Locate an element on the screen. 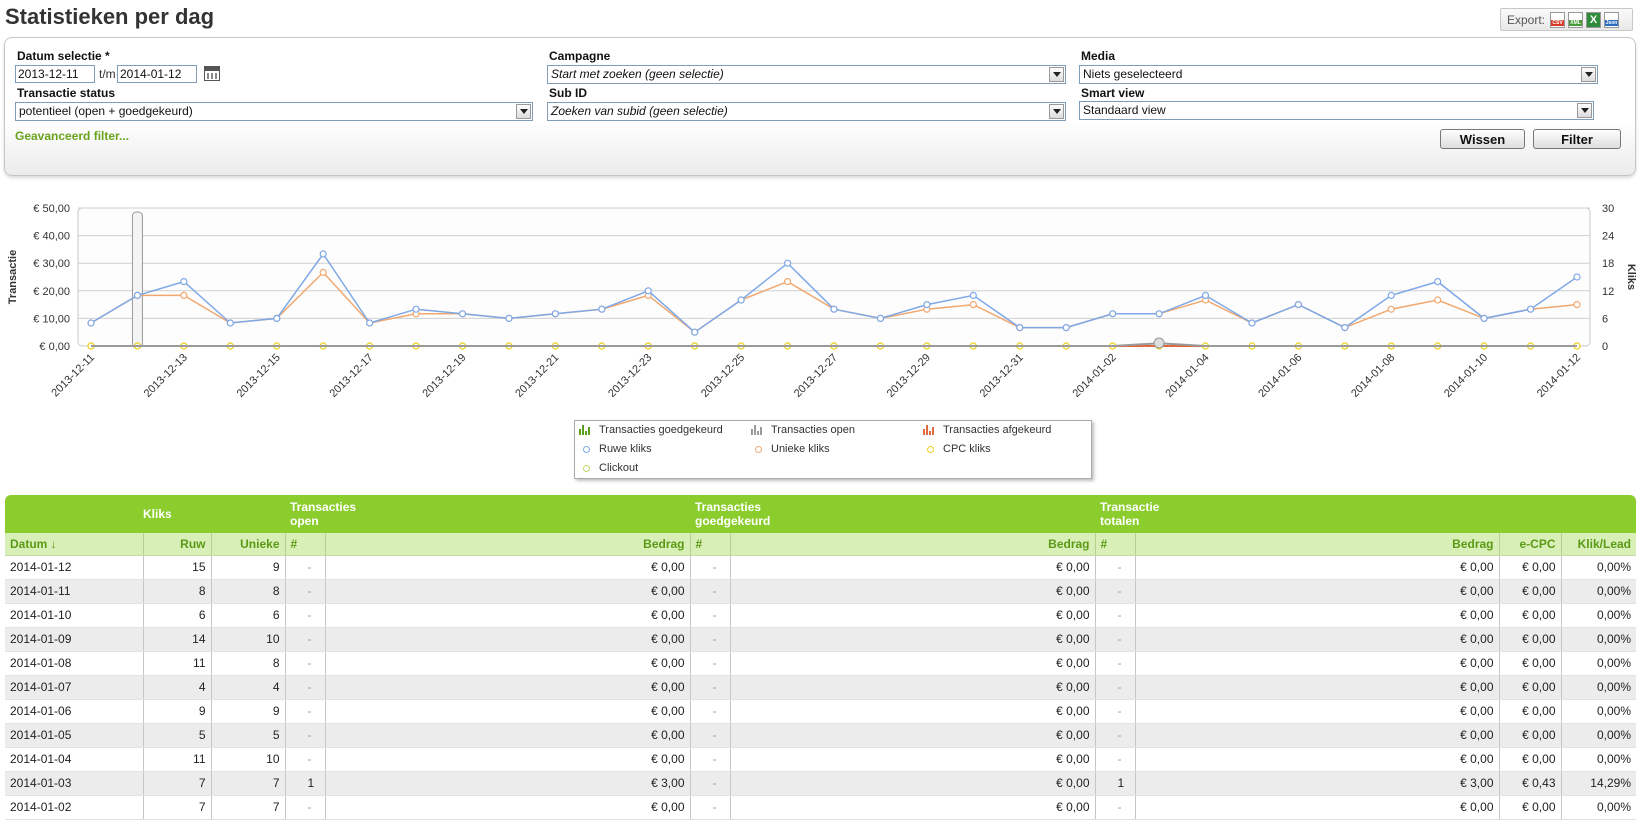  cell-datum: 2014-01-06 is located at coordinates (74, 711).